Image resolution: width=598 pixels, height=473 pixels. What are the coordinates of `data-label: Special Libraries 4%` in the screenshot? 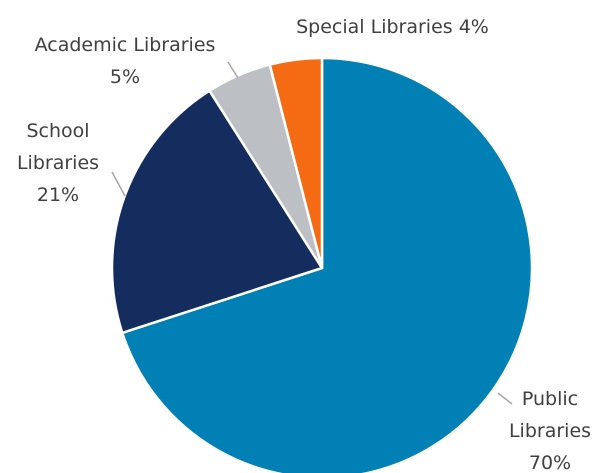 It's located at (392, 27).